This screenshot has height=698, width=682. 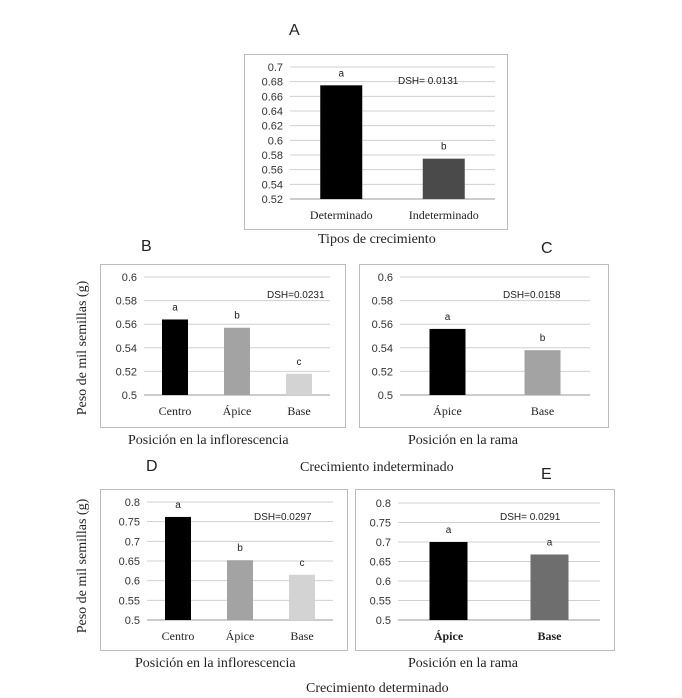 I want to click on x-axis-title-d: Posición en la inflorescencia, so click(x=215, y=663).